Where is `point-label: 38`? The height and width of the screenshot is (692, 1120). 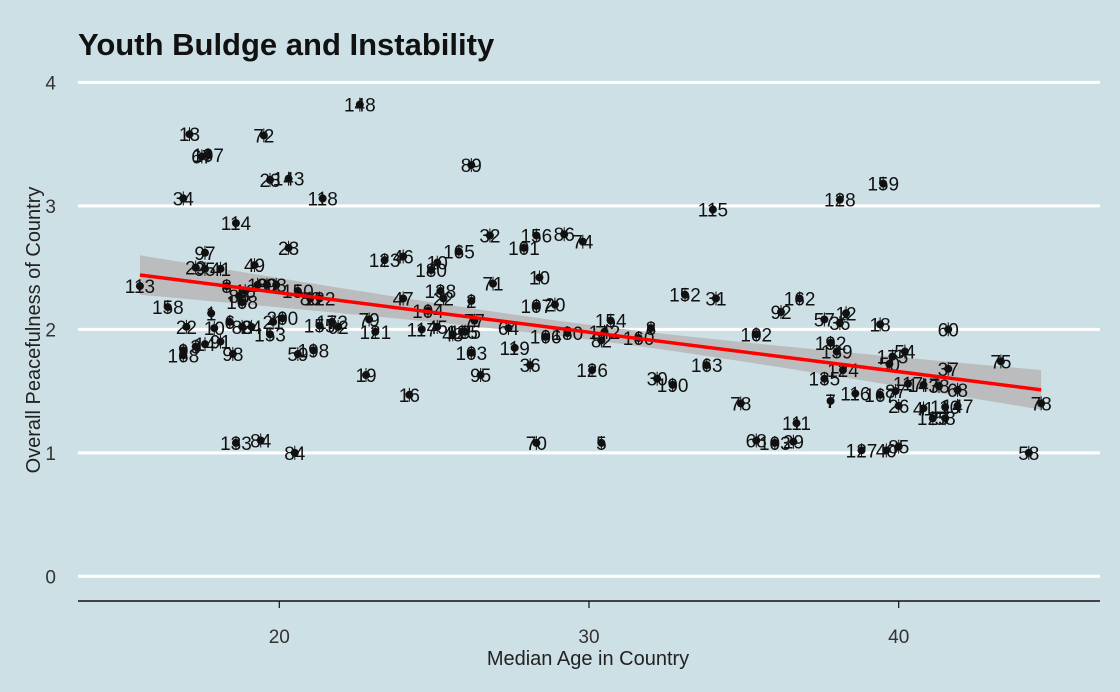 point-label: 38 is located at coordinates (938, 387).